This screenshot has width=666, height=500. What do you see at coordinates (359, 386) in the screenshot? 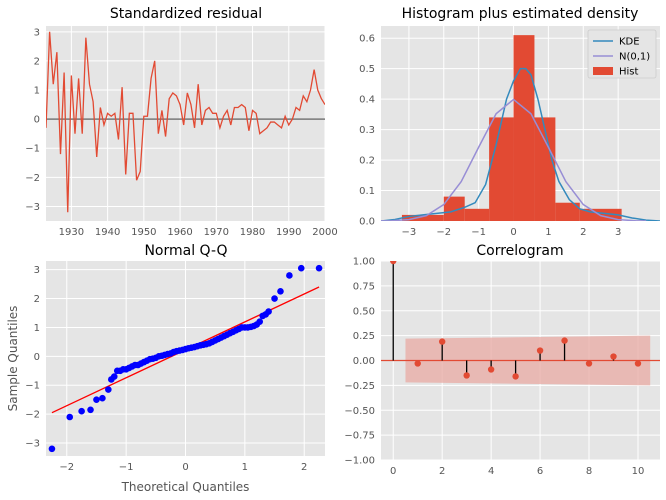
I see `y-tick-label: −0.25` at bounding box center [359, 386].